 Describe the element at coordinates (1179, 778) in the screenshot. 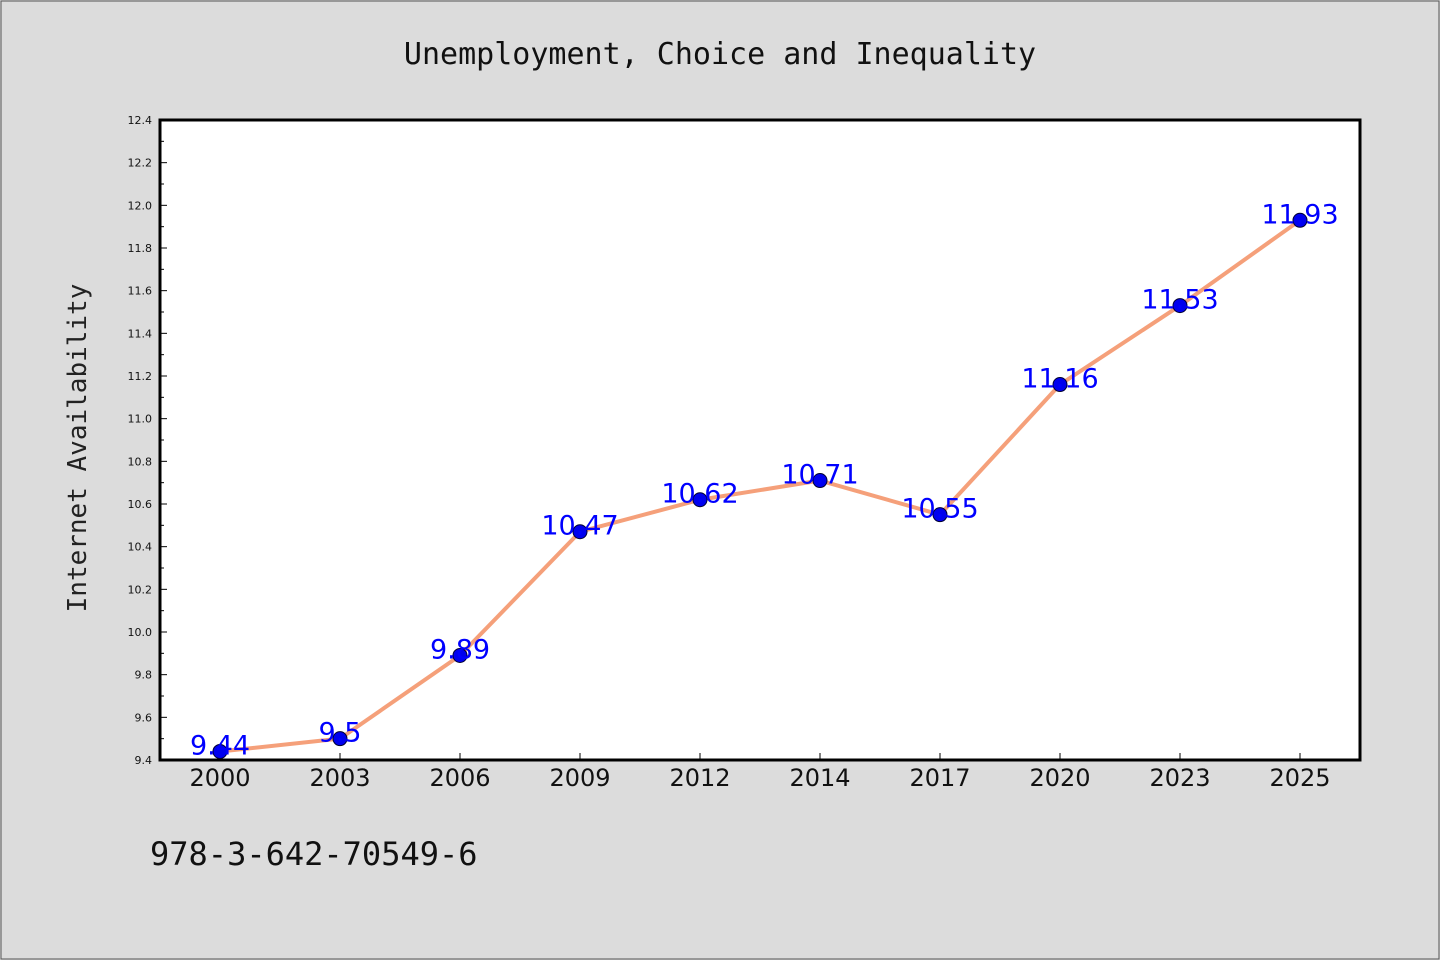

I see `x-tick-label: 2023` at that location.